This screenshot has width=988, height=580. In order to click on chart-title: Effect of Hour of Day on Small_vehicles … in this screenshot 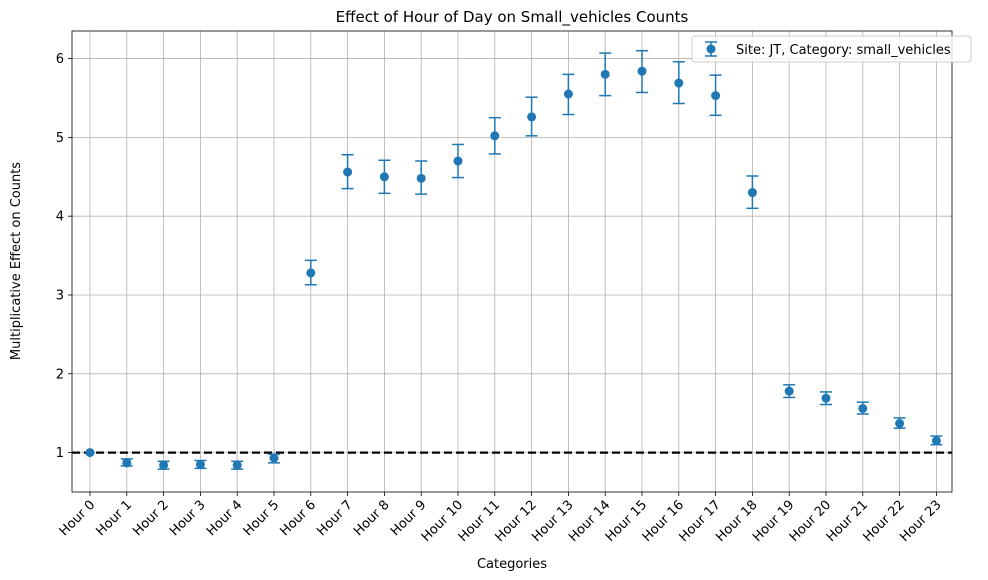, I will do `click(512, 17)`.